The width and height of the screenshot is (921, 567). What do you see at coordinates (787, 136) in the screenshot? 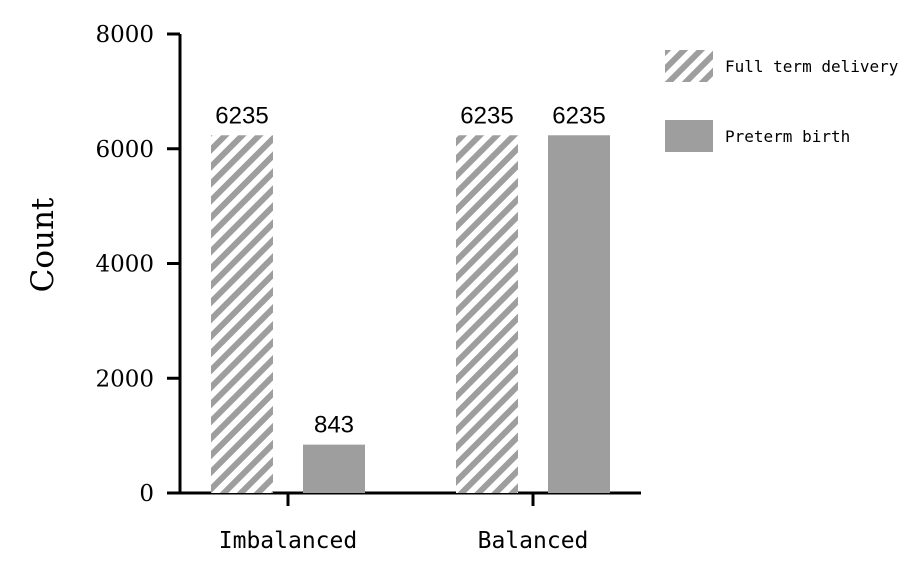
I see `legend-label: Preterm birth` at bounding box center [787, 136].